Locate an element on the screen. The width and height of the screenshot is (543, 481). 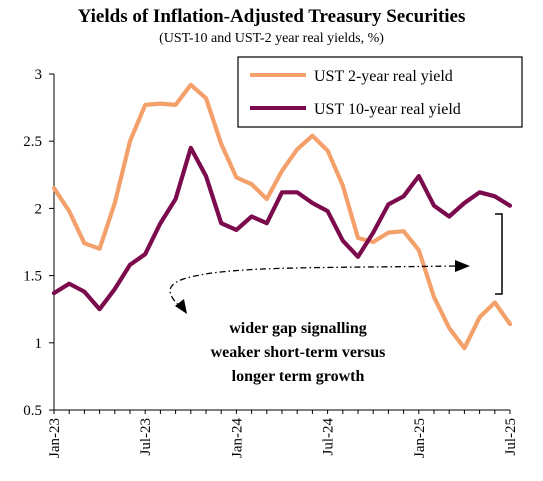
annotation-arrowhead-right is located at coordinates (462, 266).